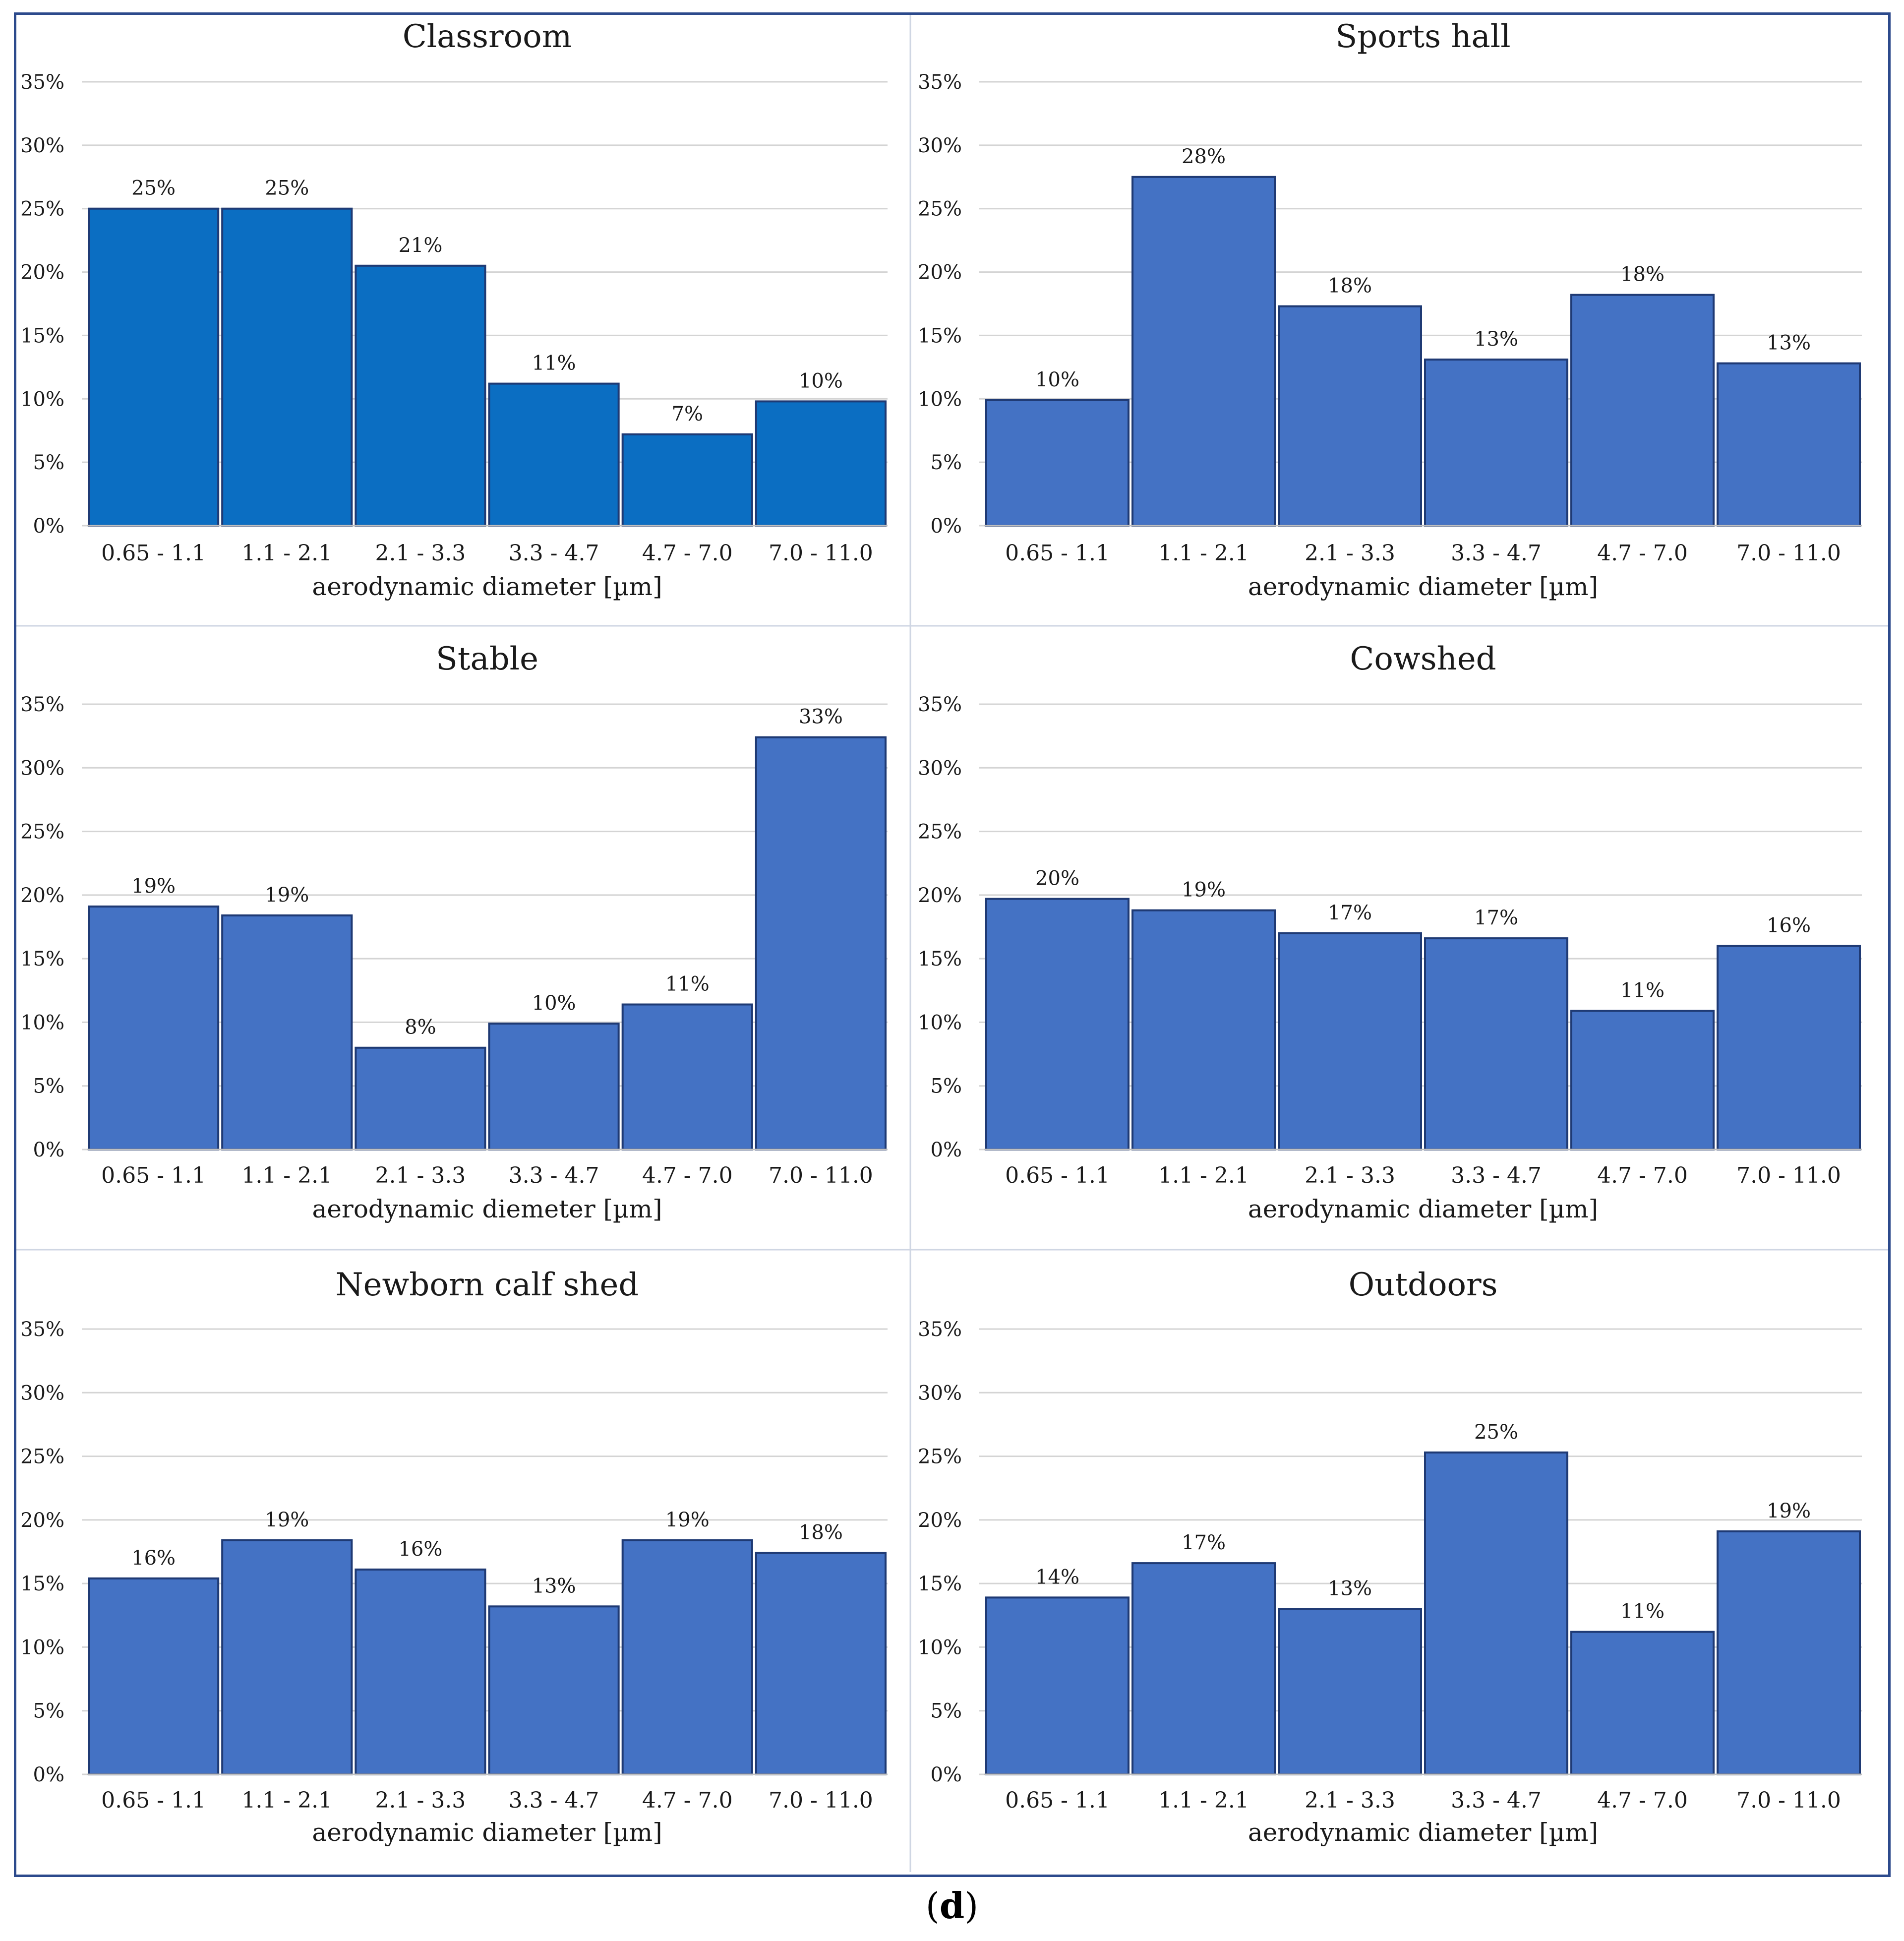 The image size is (1904, 1941). What do you see at coordinates (487, 1285) in the screenshot?
I see `chart-title: Newborn calf shed` at bounding box center [487, 1285].